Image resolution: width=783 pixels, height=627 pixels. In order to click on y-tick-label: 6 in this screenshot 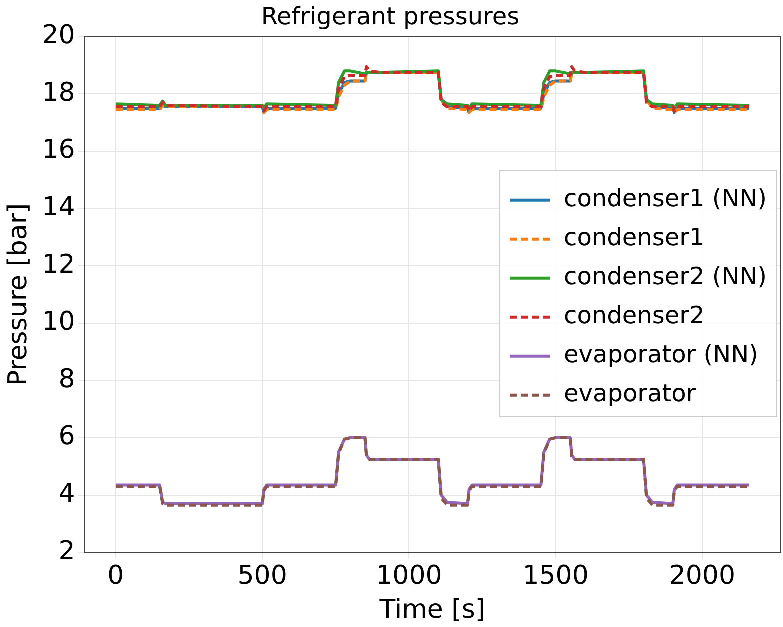, I will do `click(67, 437)`.